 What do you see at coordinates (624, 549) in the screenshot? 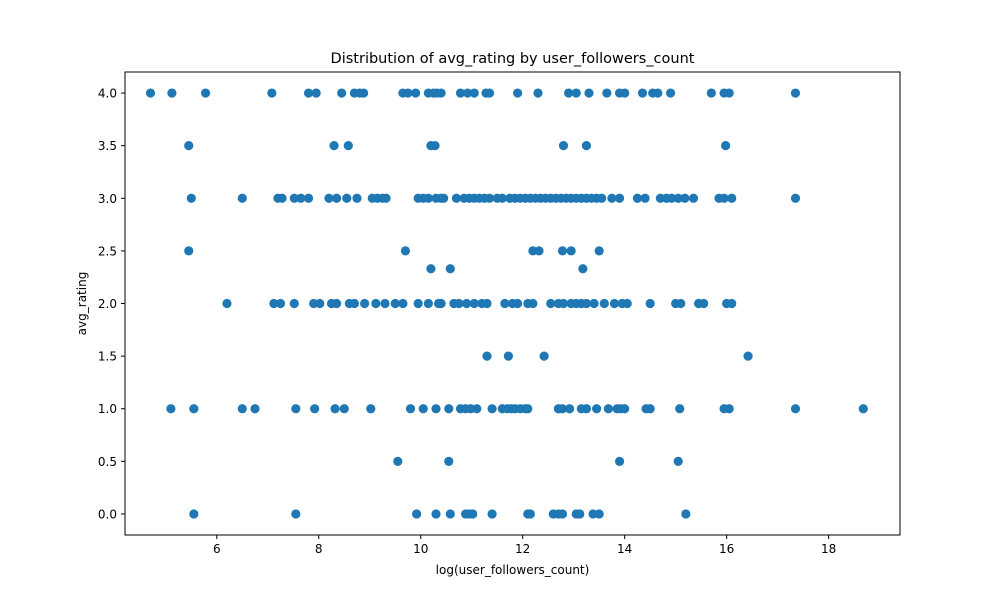
I see `x-tick-label: 14` at bounding box center [624, 549].